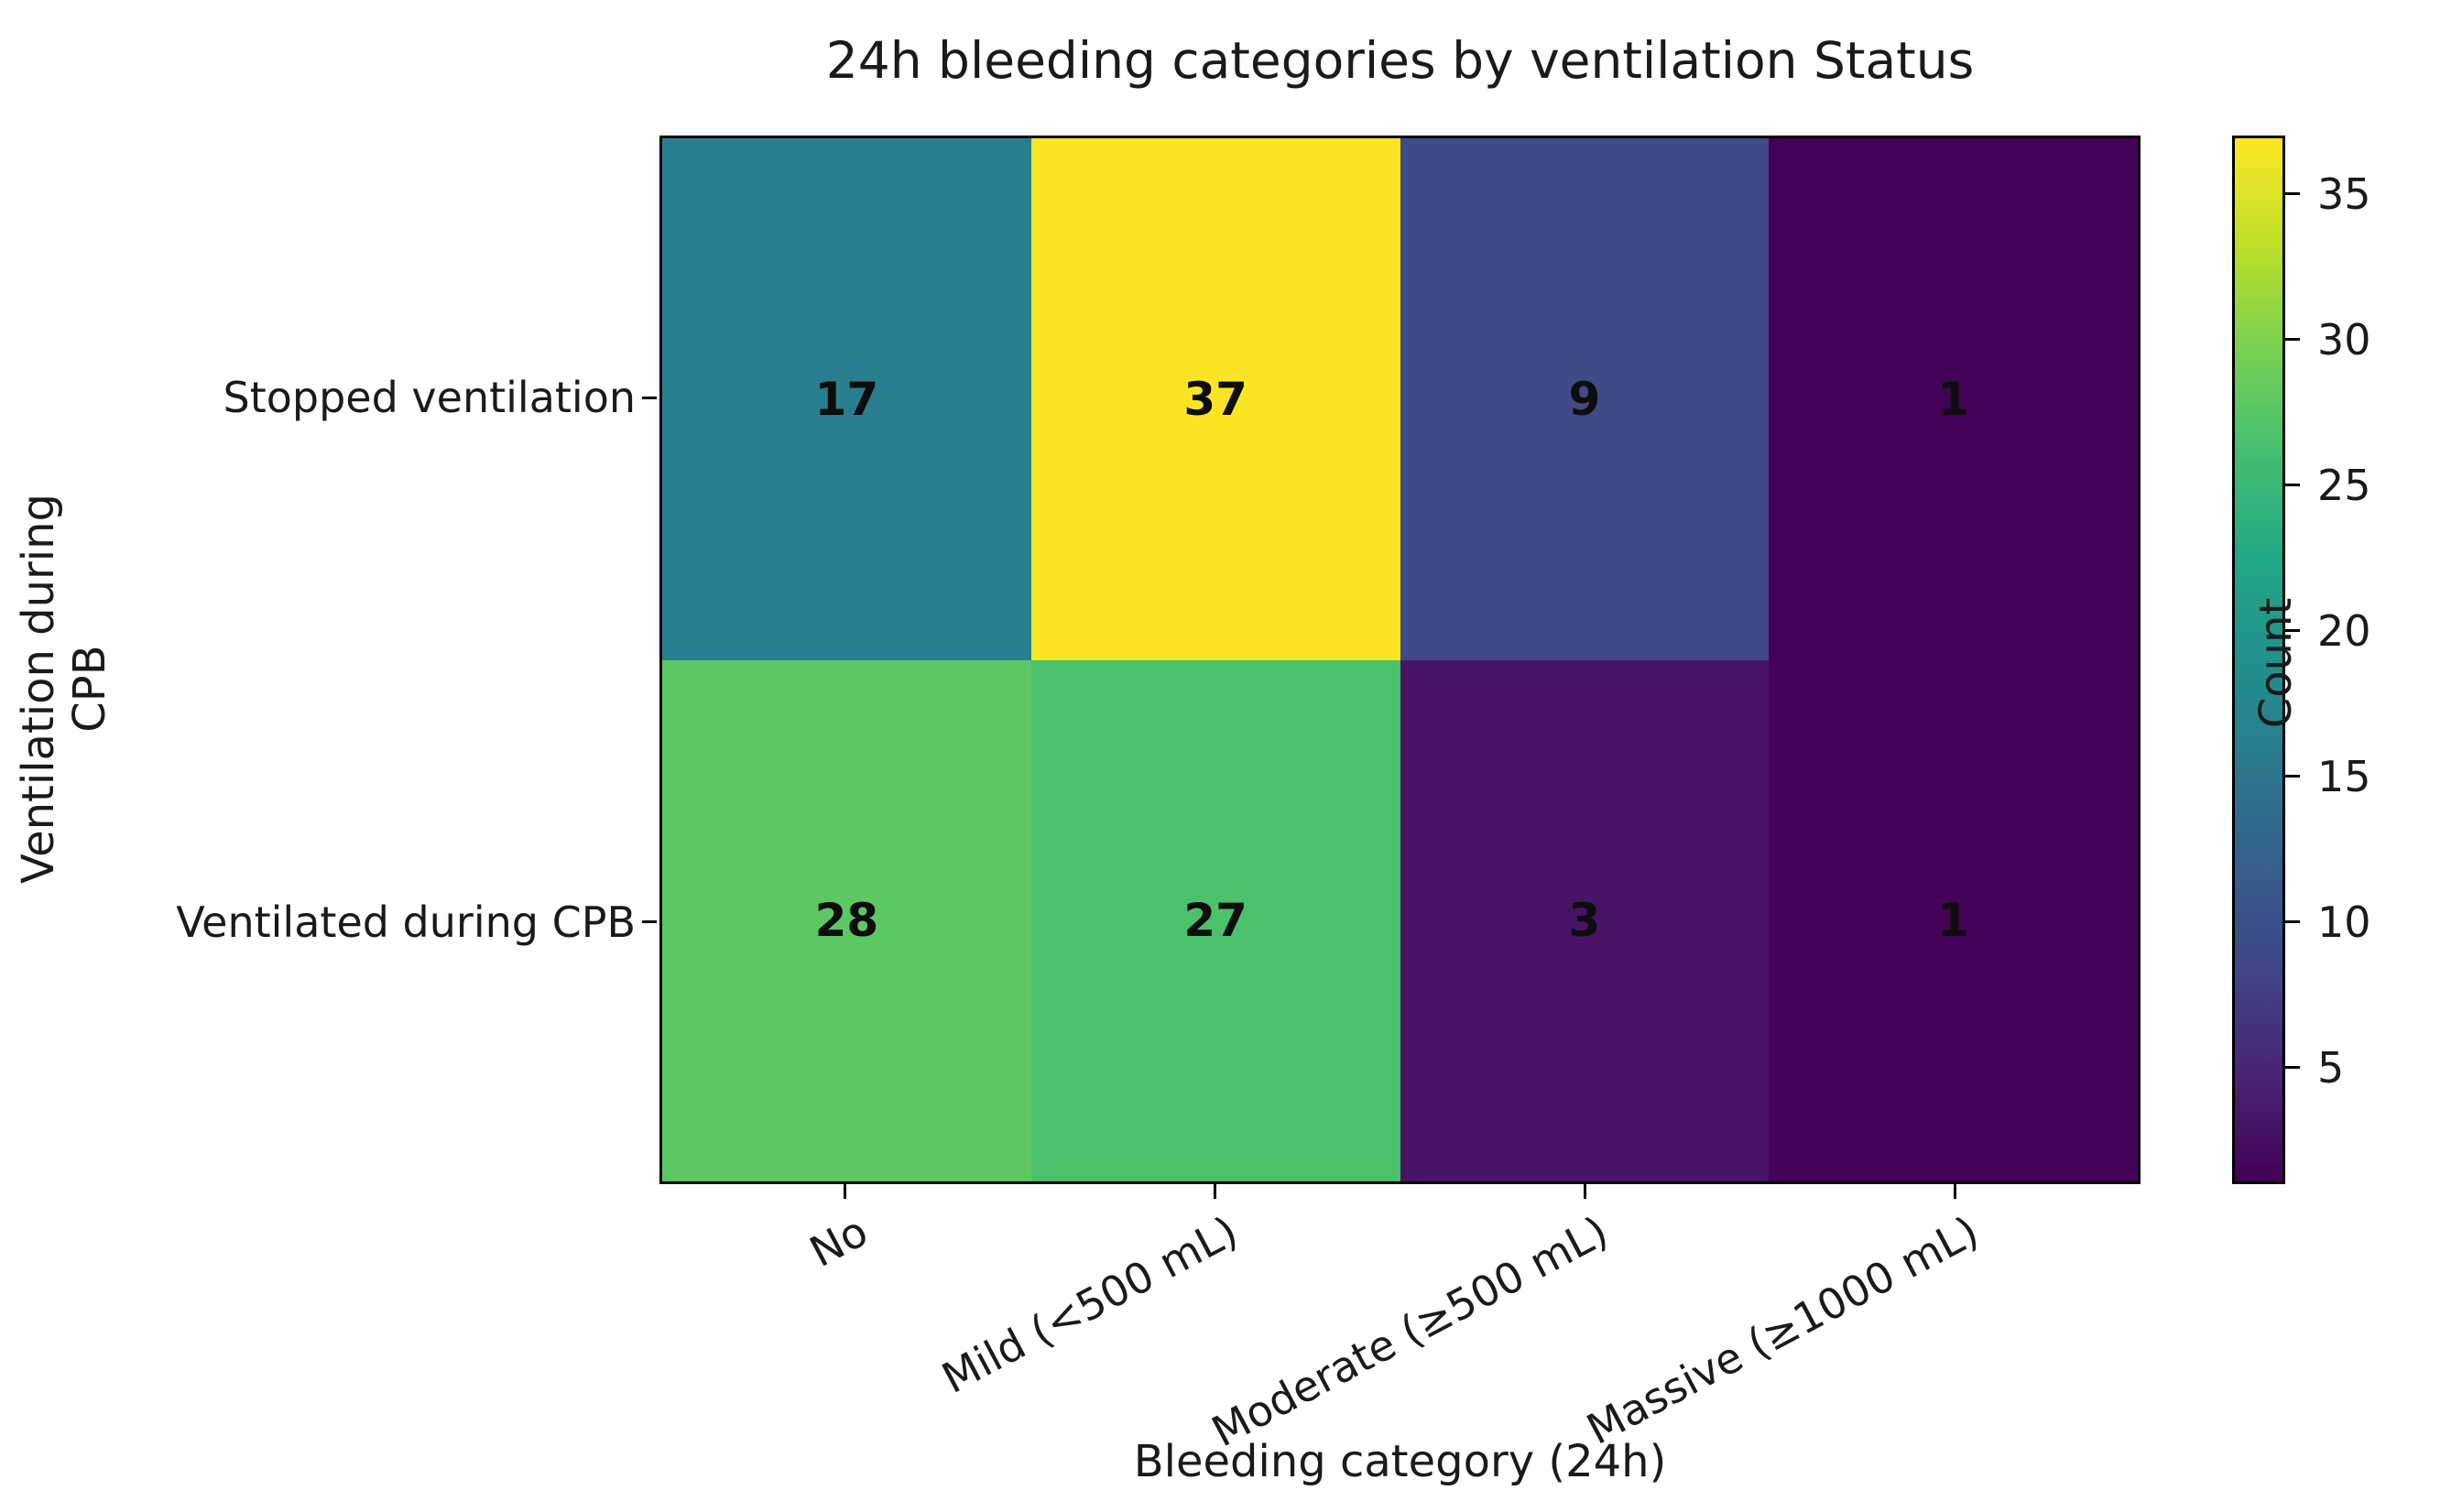  Describe the element at coordinates (2344, 776) in the screenshot. I see `colorbar-tick-label: 15` at that location.